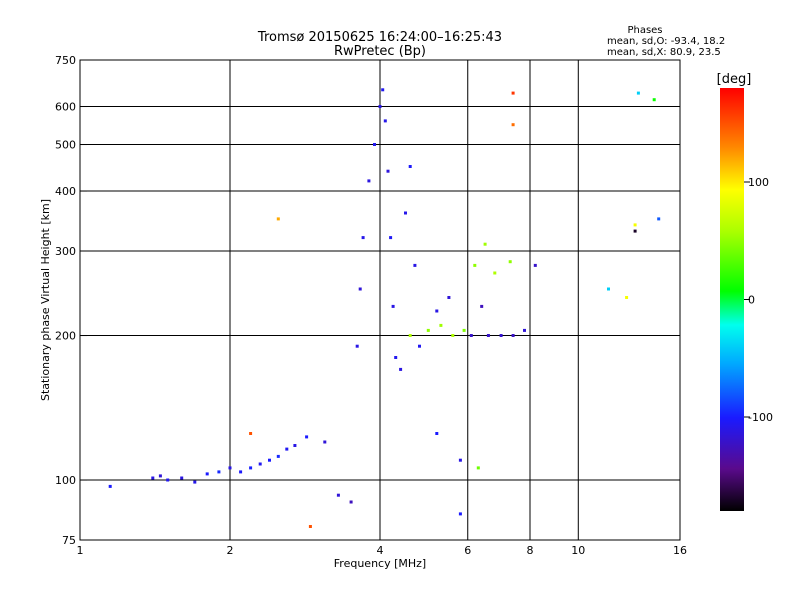 The width and height of the screenshot is (800, 600). Describe the element at coordinates (734, 79) in the screenshot. I see `colorbar-label: [deg]` at that location.